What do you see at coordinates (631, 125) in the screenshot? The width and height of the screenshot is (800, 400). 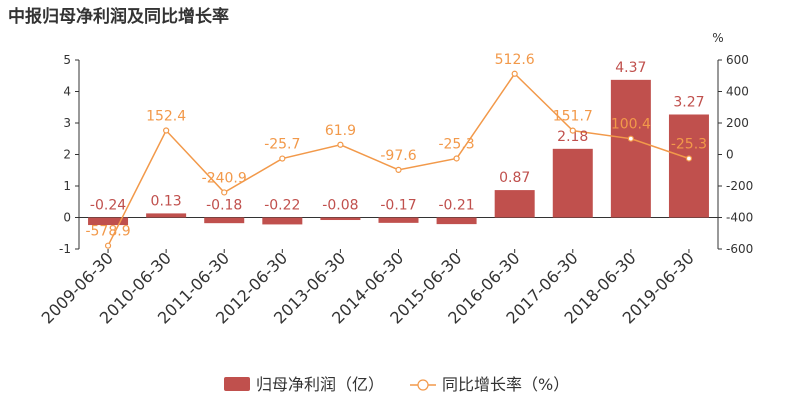 I see `line-label: 100.4` at bounding box center [631, 125].